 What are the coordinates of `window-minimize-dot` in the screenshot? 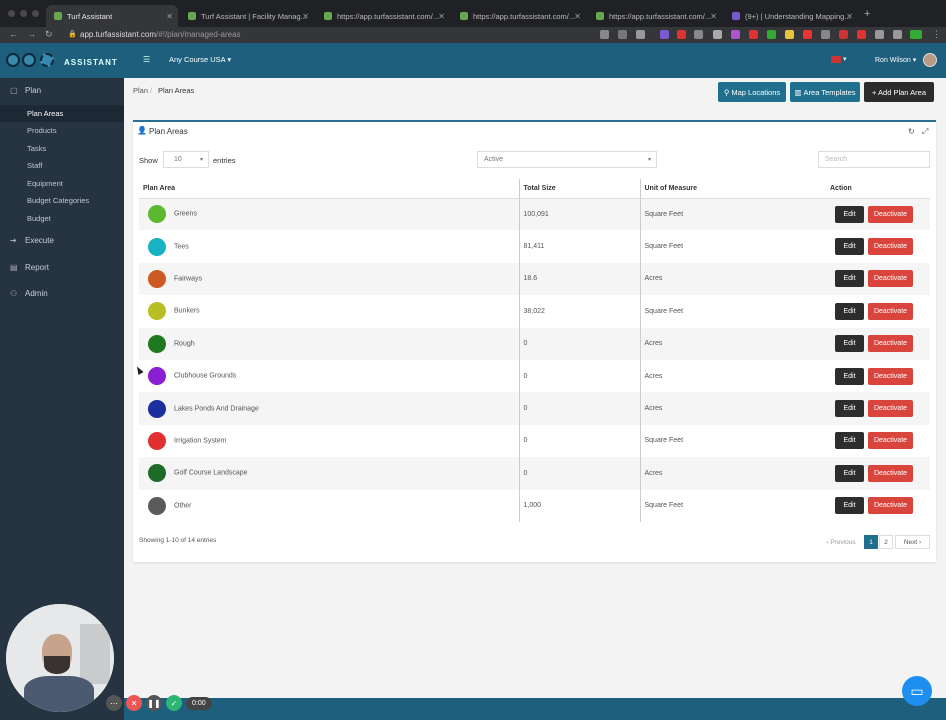 It's located at (23, 13).